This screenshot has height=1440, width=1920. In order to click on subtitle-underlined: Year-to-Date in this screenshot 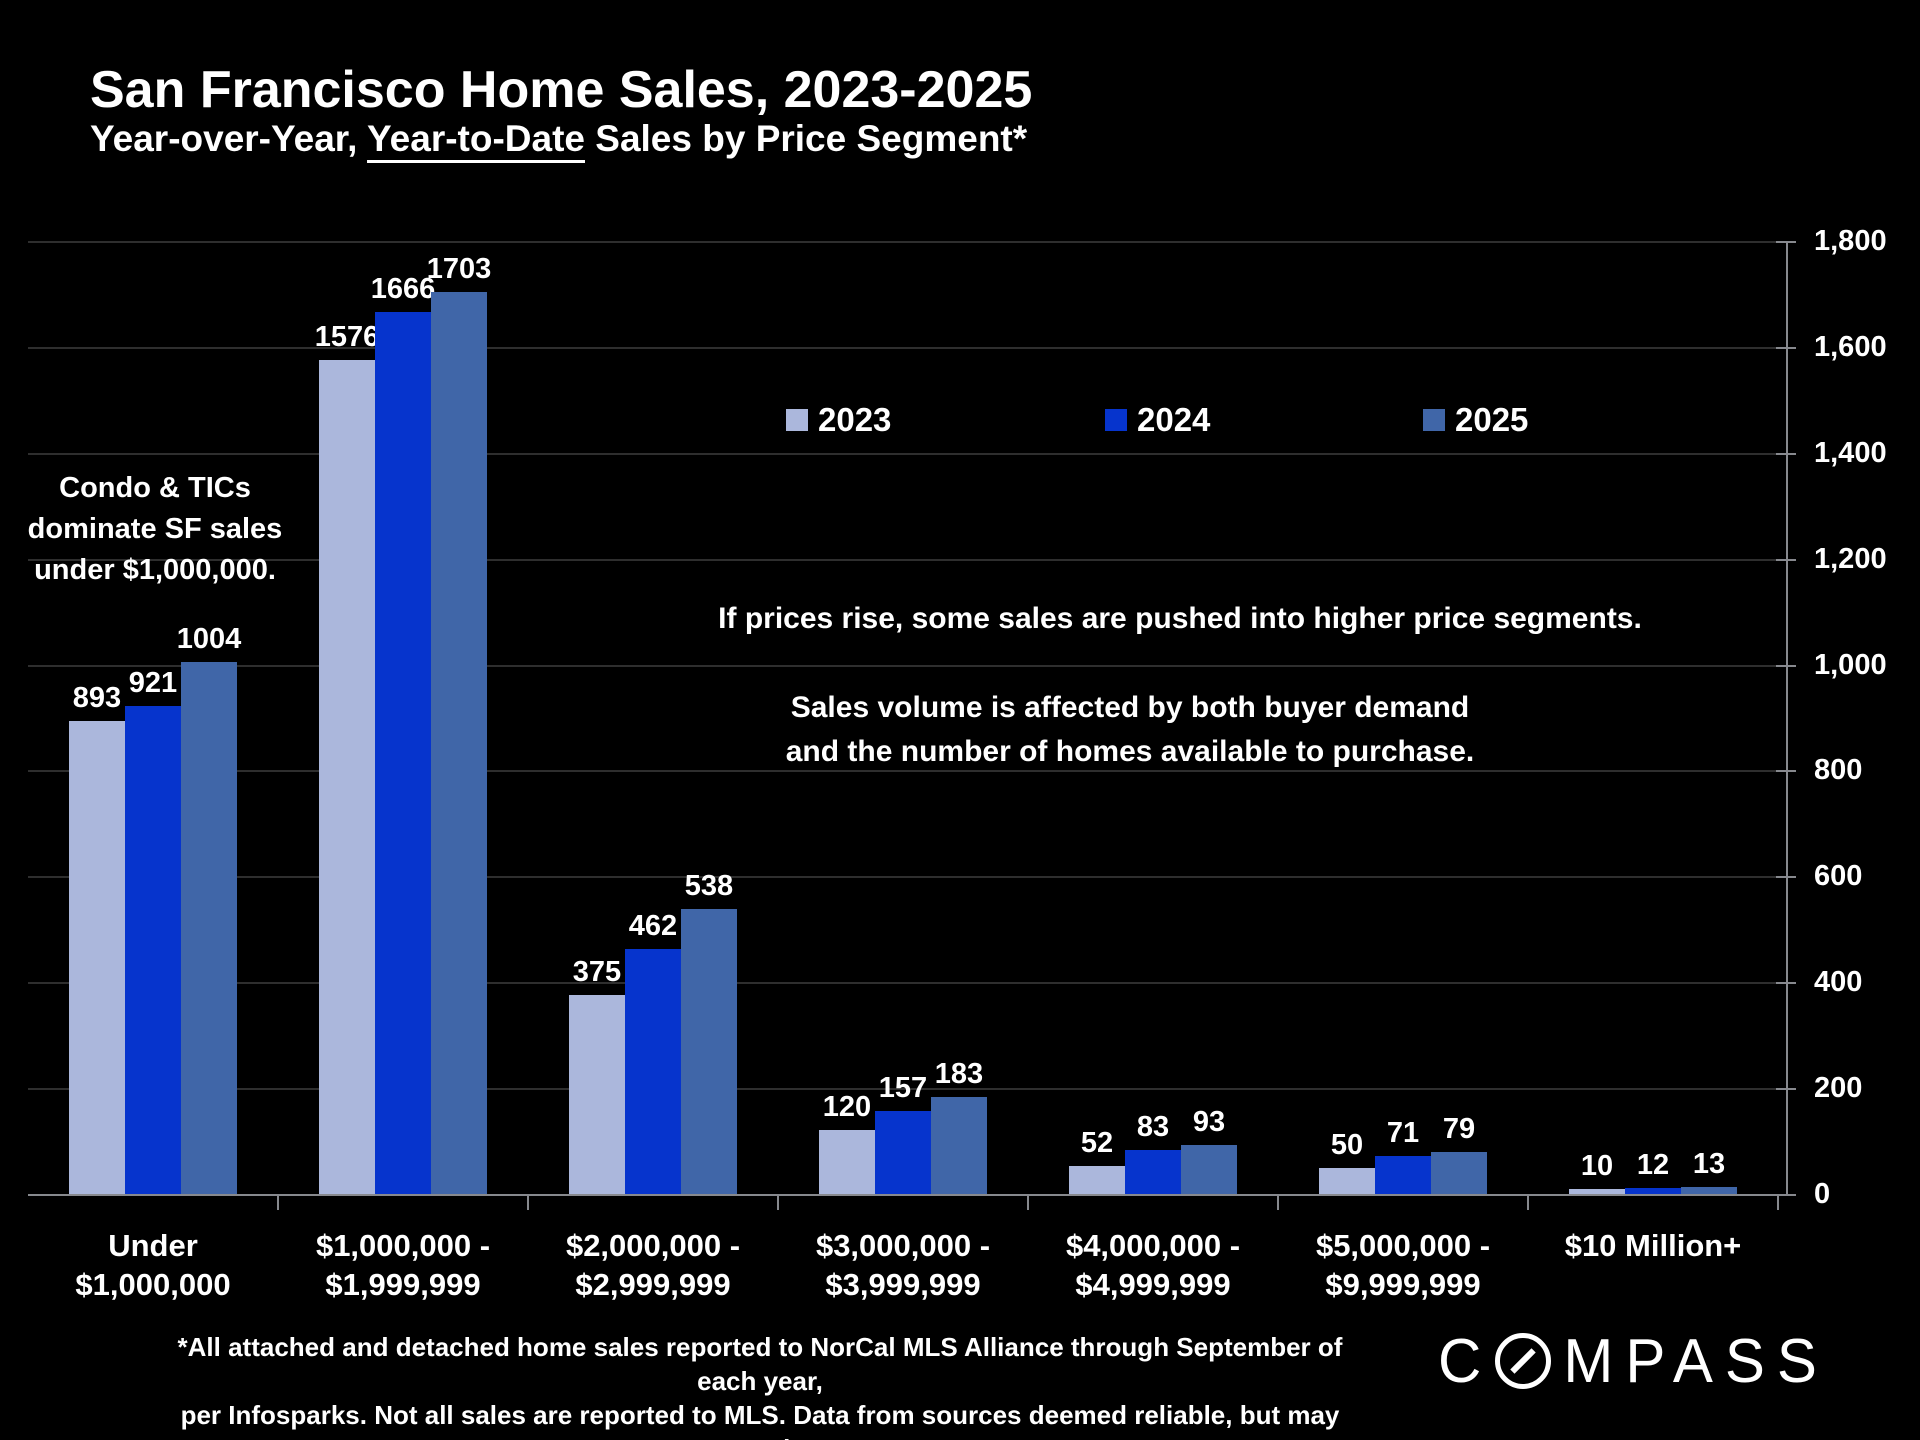, I will do `click(476, 138)`.